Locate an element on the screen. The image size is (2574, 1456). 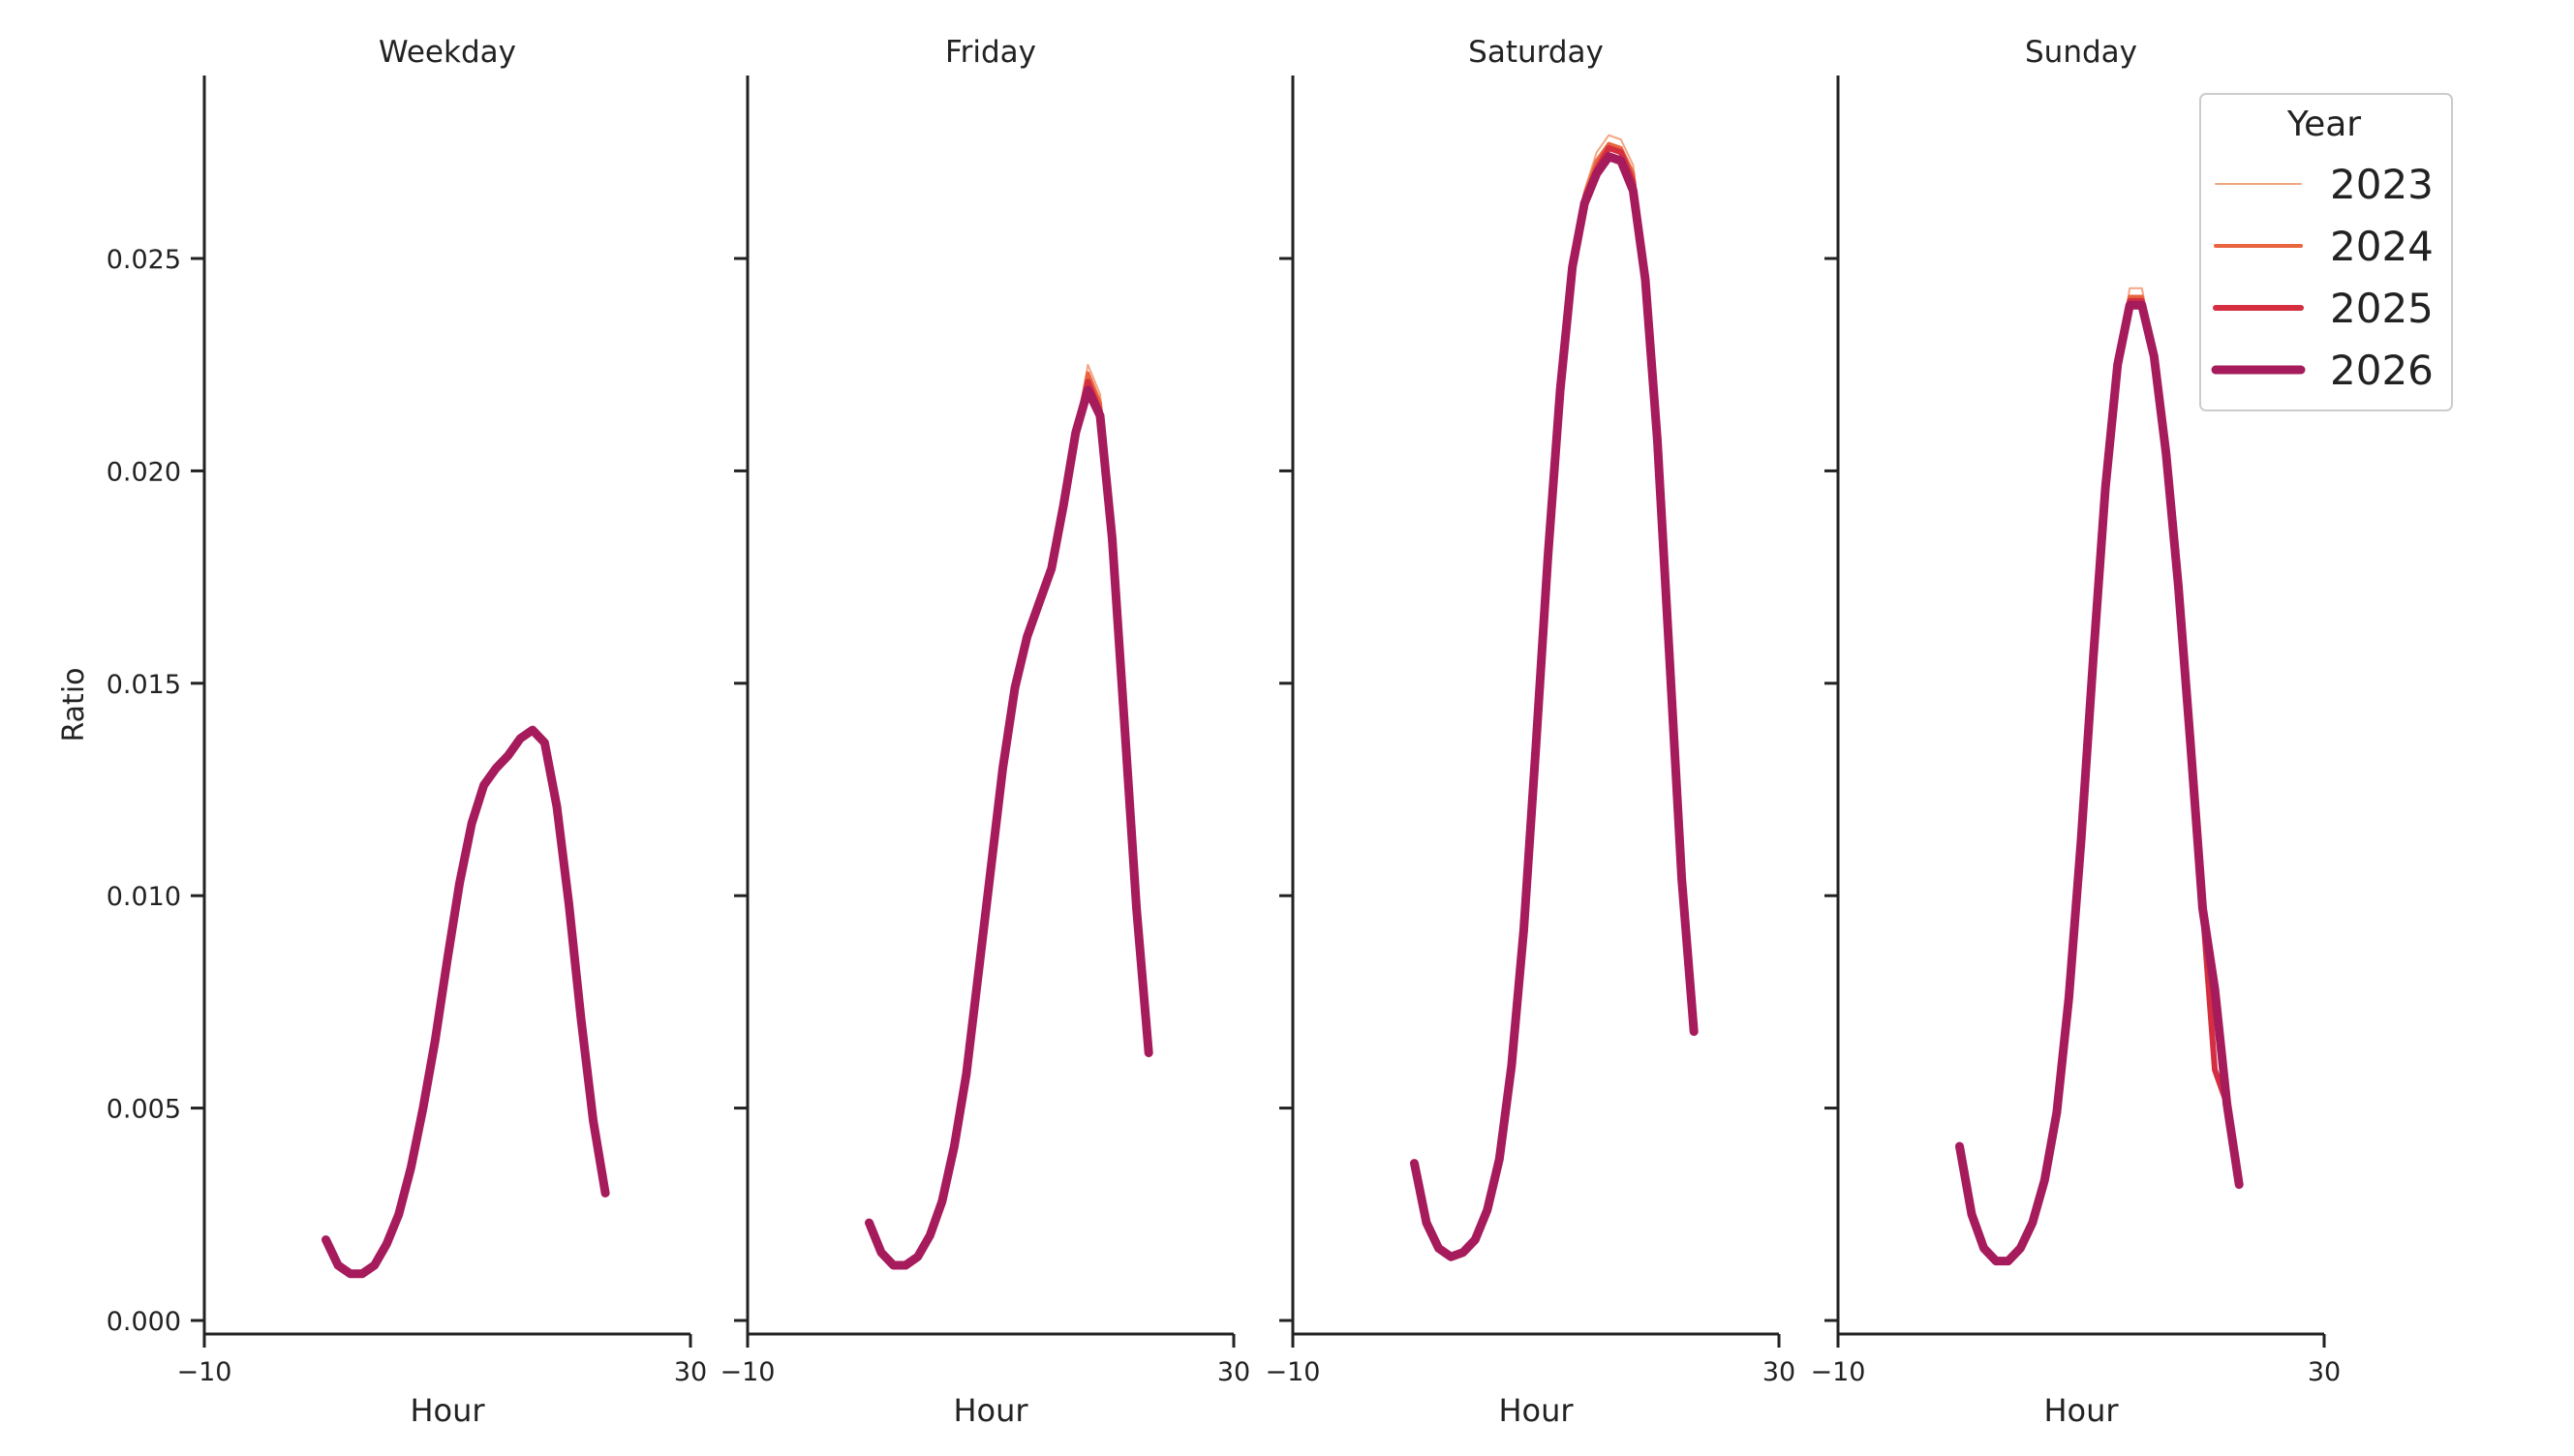
series-line-saturday-2023 is located at coordinates (1554, 697).